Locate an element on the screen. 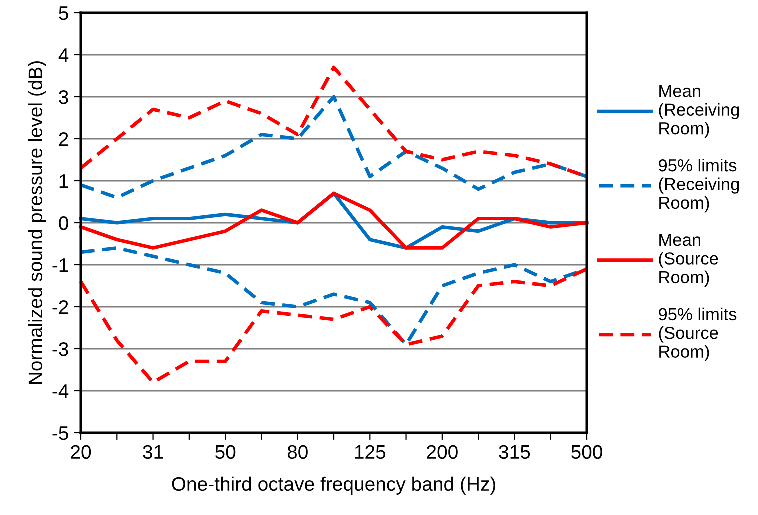  y-tick-label: -2 is located at coordinates (60, 307).